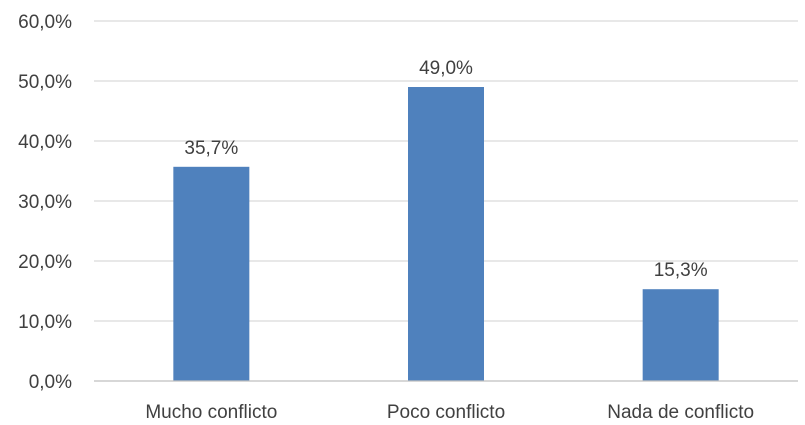 This screenshot has width=805, height=425. Describe the element at coordinates (446, 68) in the screenshot. I see `data-label: 49,0%` at that location.